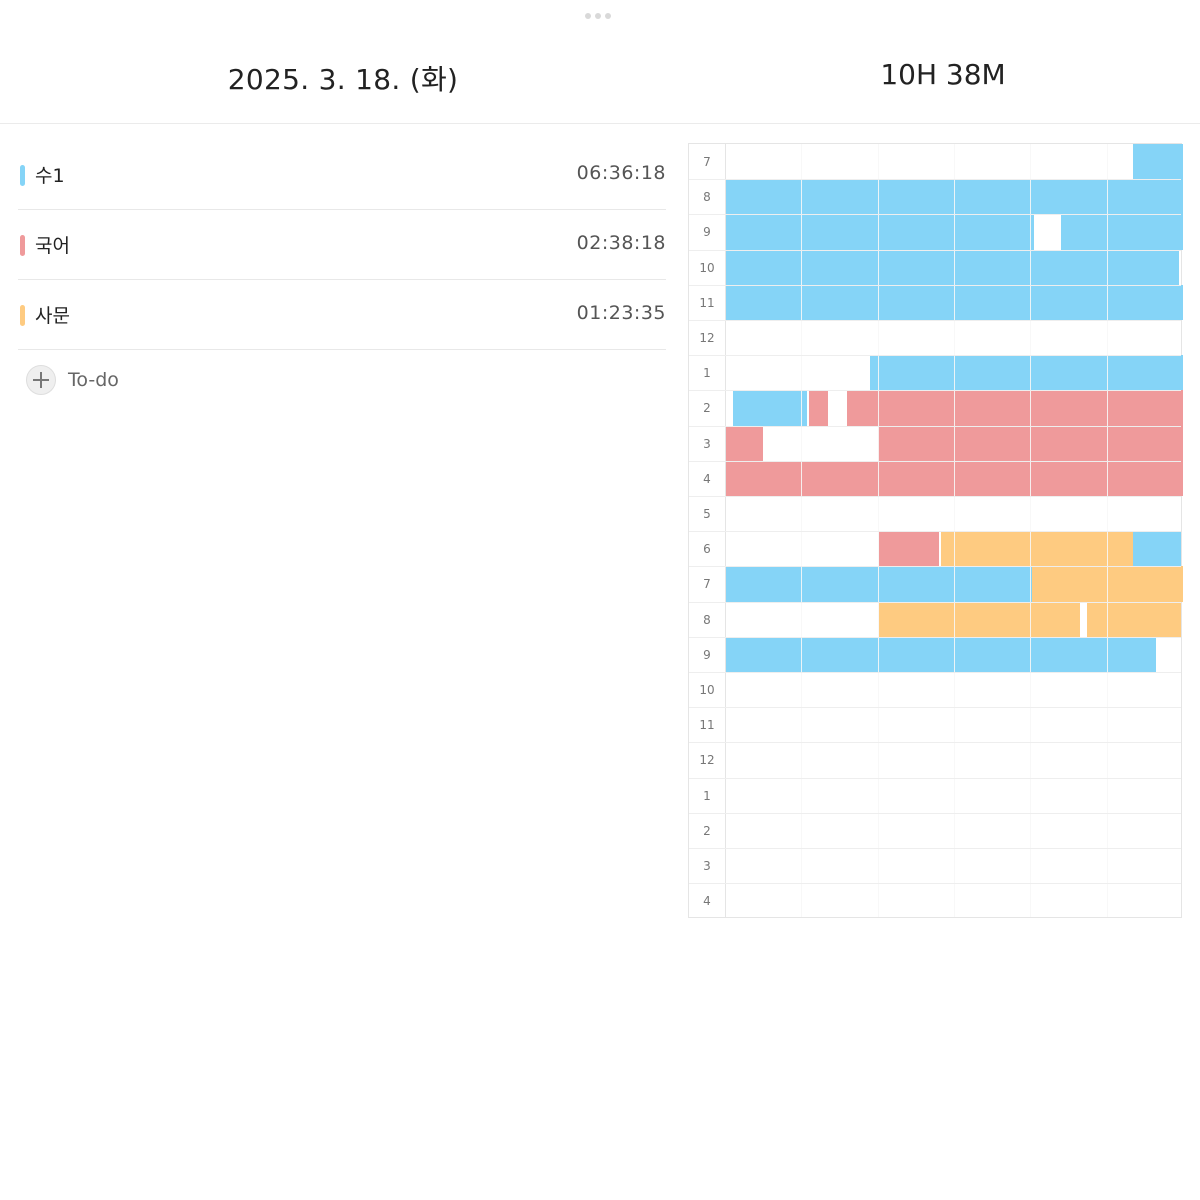 This screenshot has height=1200, width=1200. What do you see at coordinates (52, 246) in the screenshot?
I see `subject-name: 국어` at bounding box center [52, 246].